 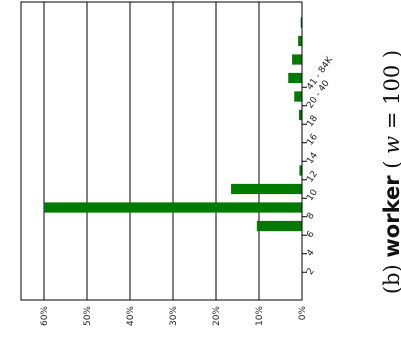 What do you see at coordinates (312, 121) in the screenshot?
I see `category-tick-label: 18` at bounding box center [312, 121].